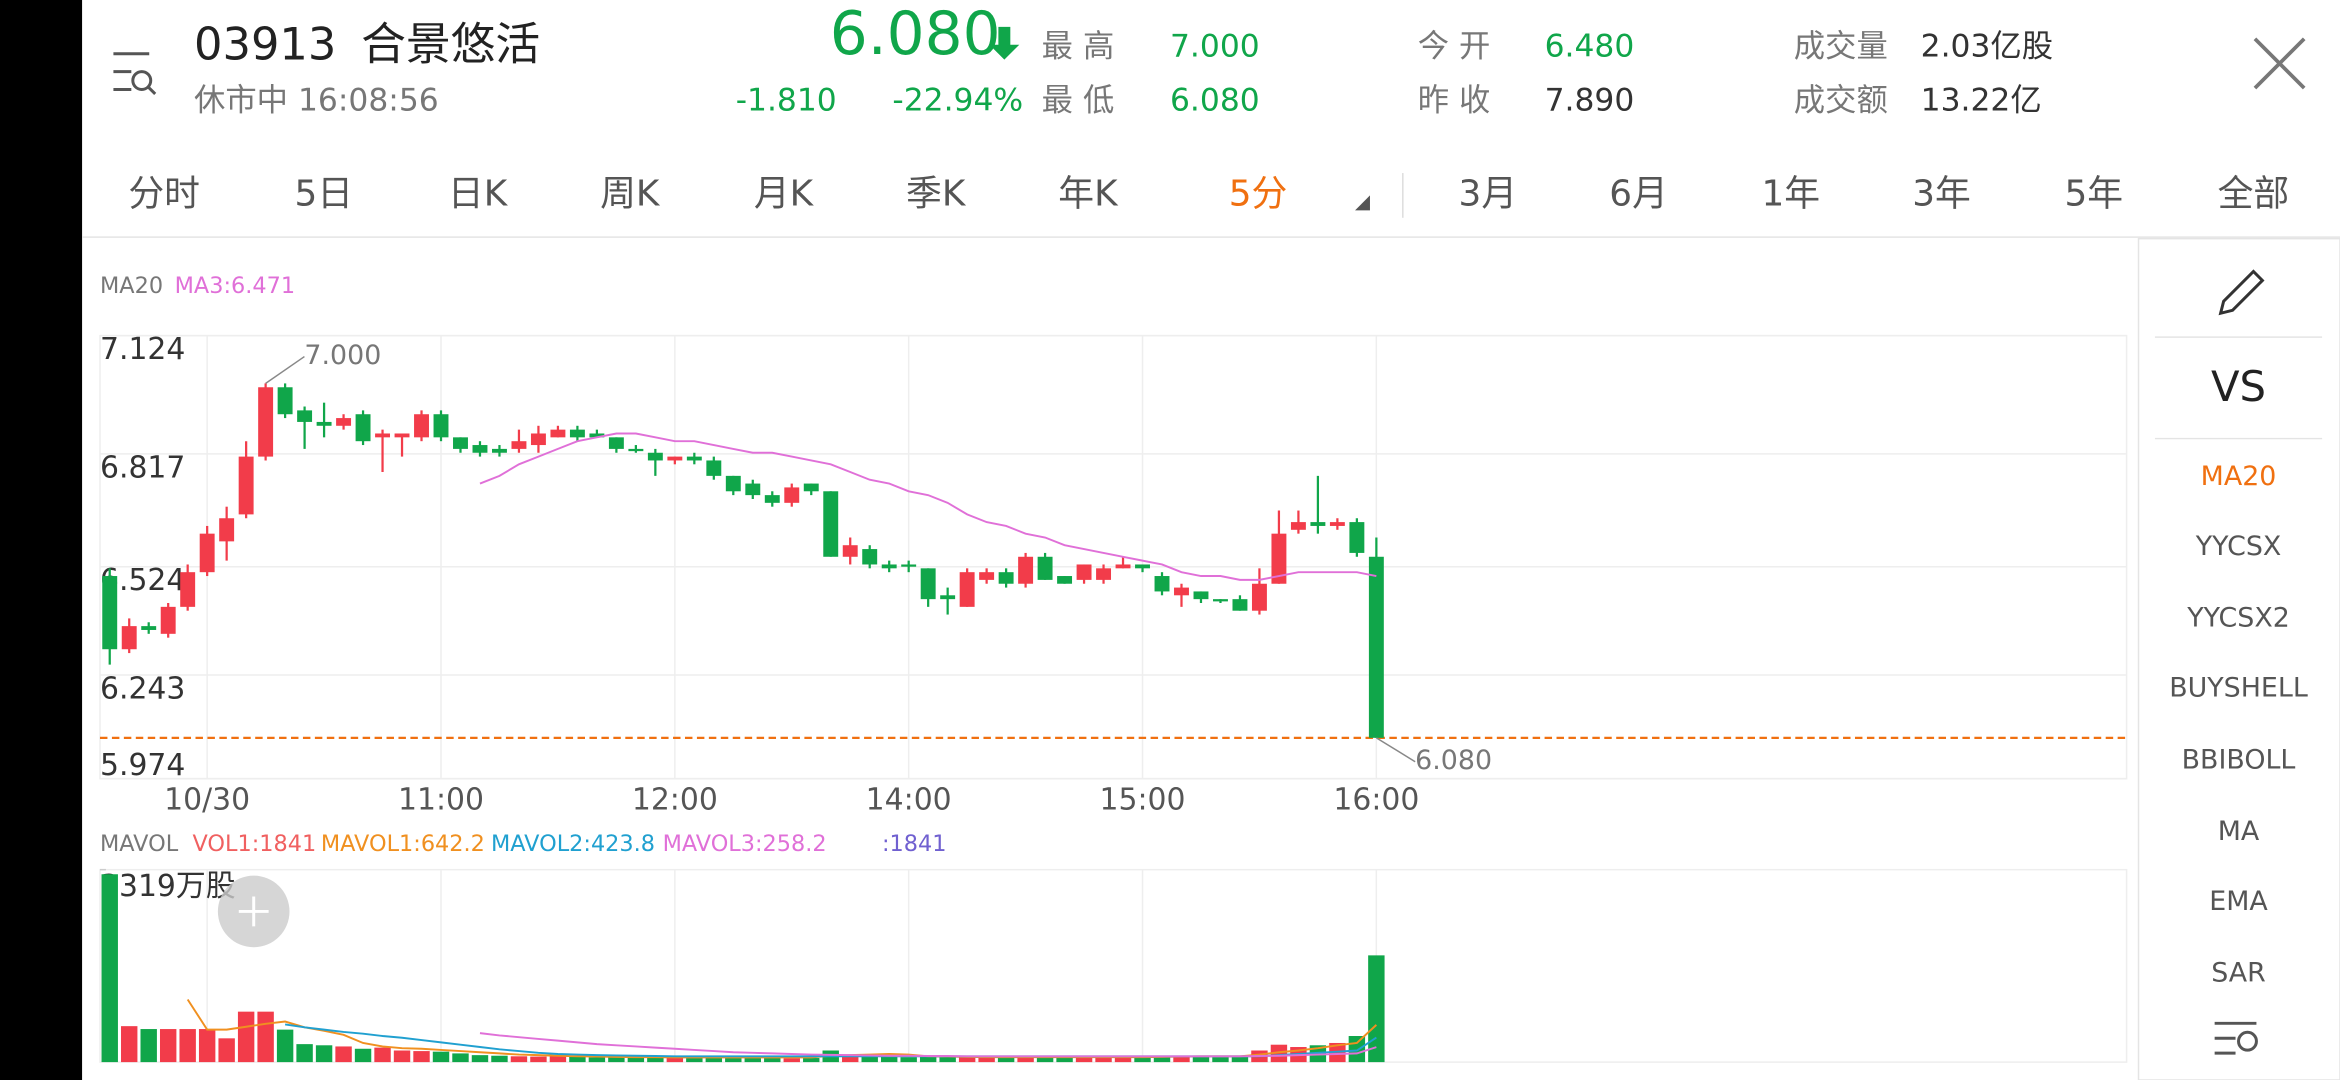 The height and width of the screenshot is (1080, 2340). What do you see at coordinates (630, 193) in the screenshot?
I see `tab: 周K` at bounding box center [630, 193].